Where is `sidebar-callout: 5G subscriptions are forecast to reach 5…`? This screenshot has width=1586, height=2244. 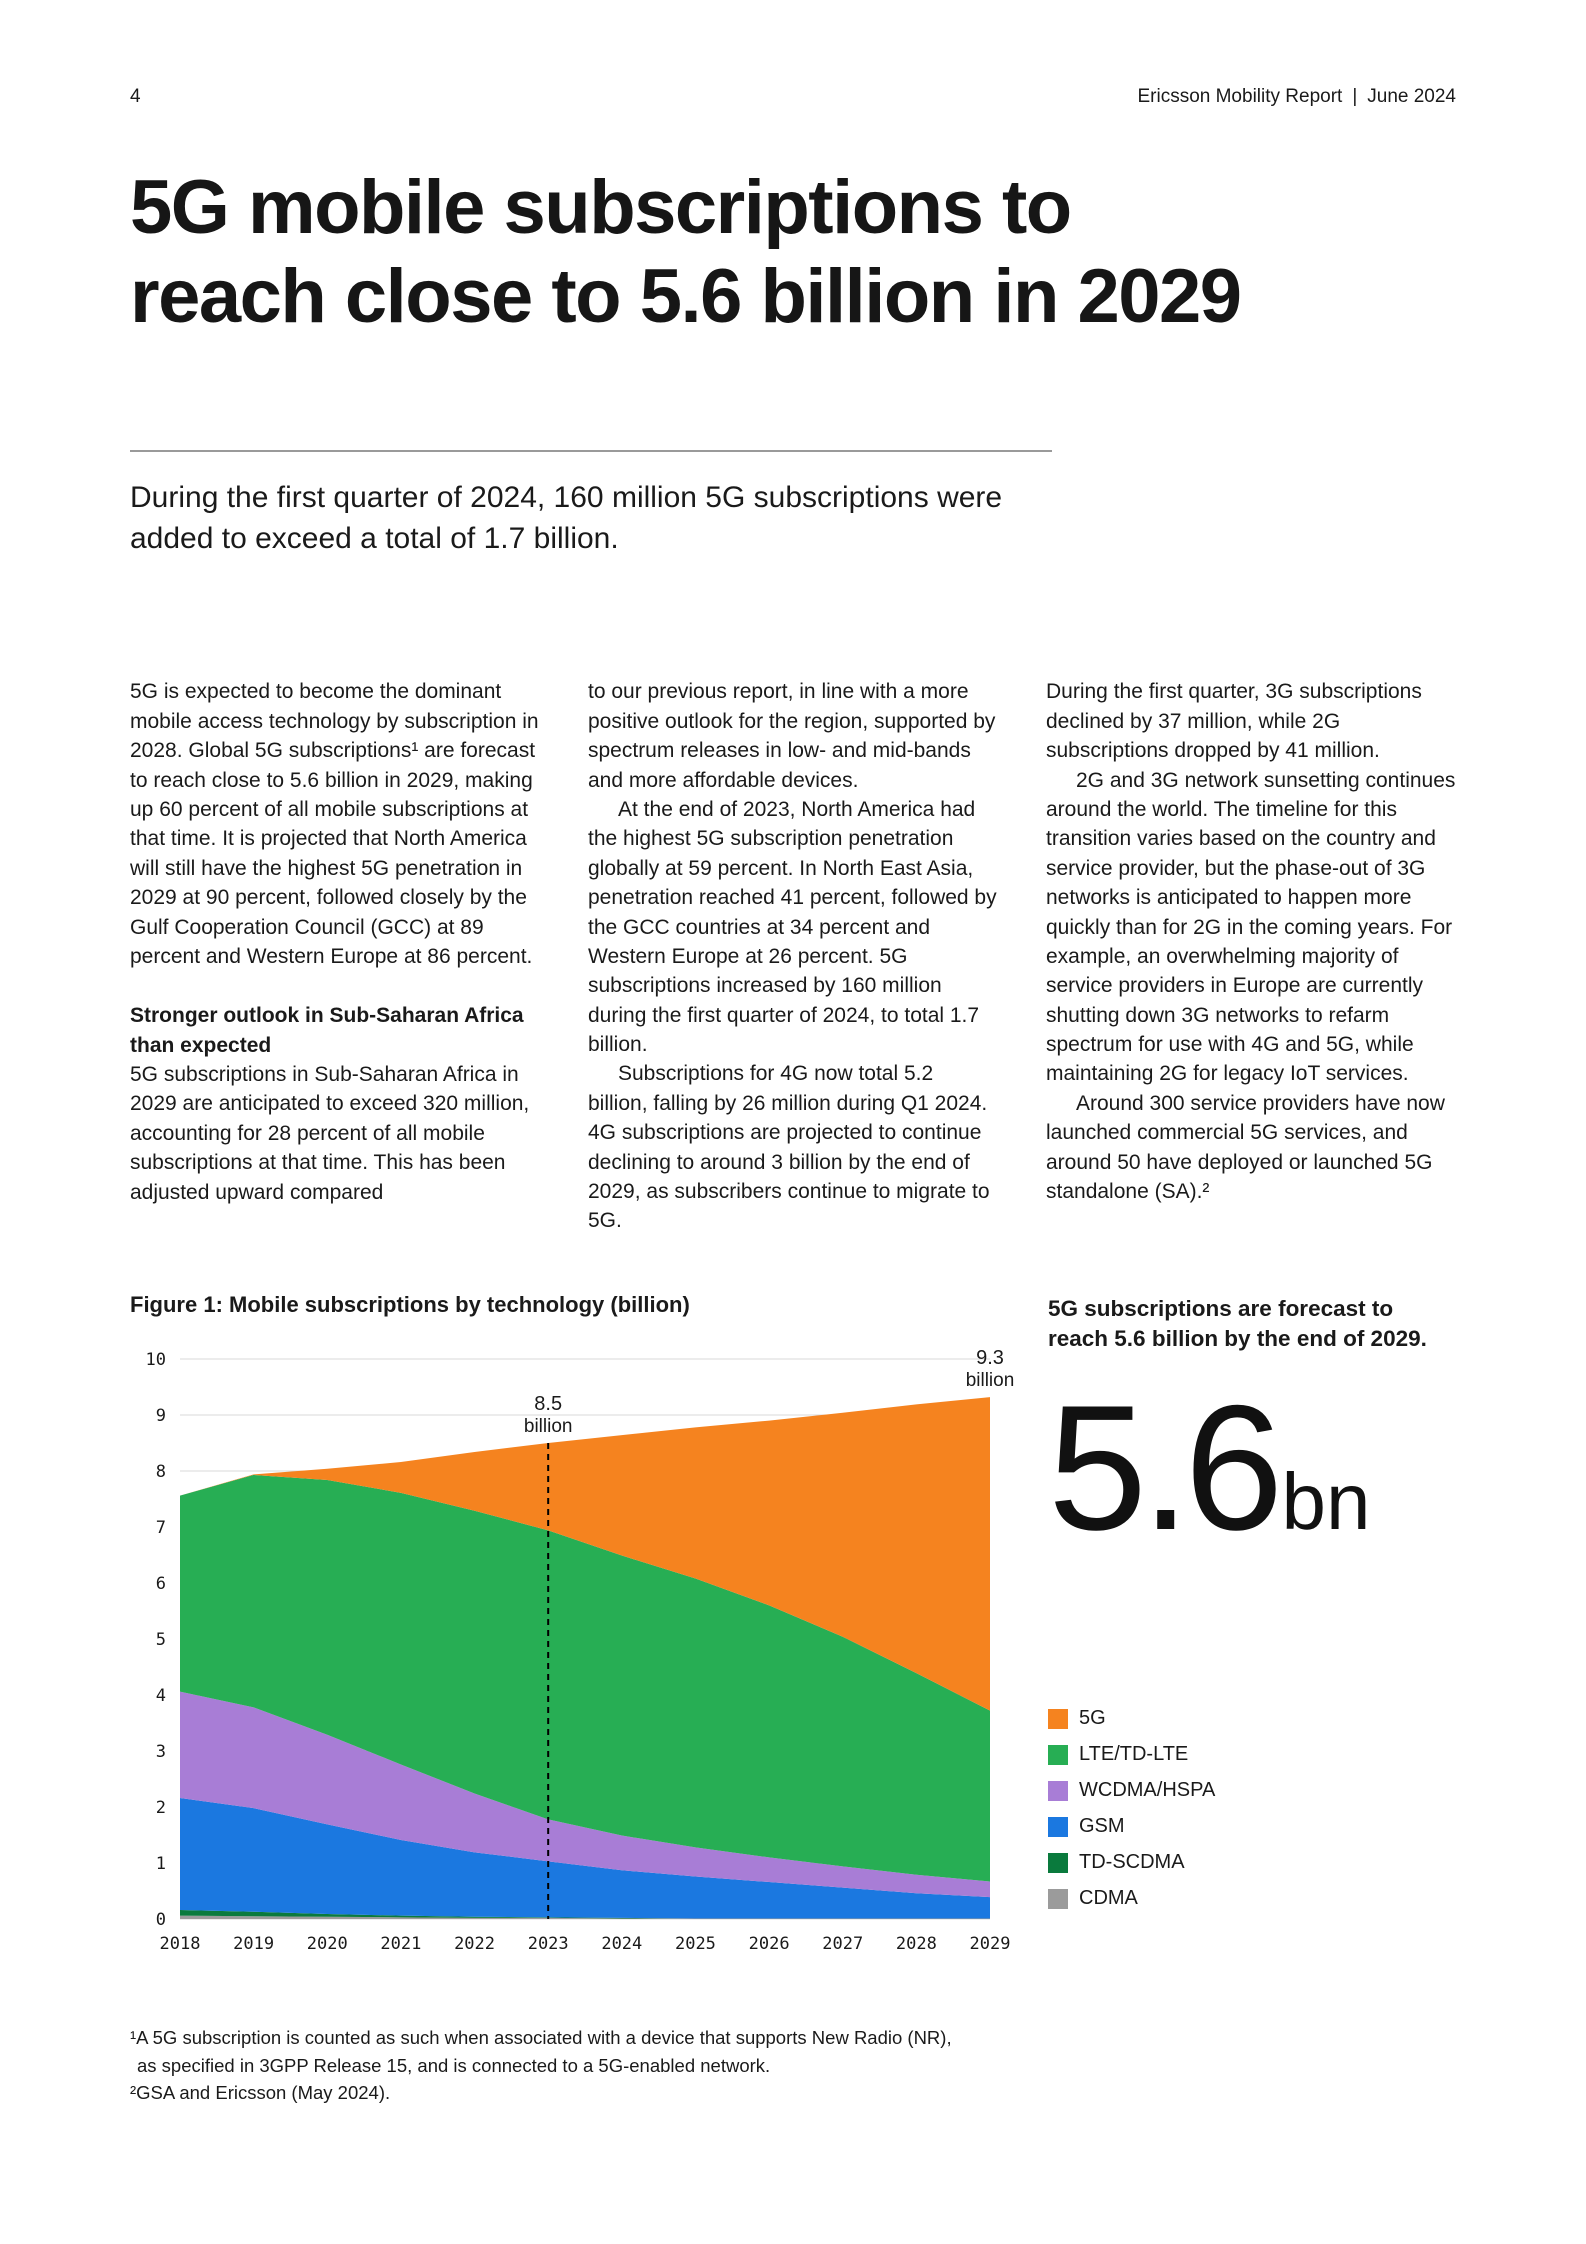 sidebar-callout: 5G subscriptions are forecast to reach 5… is located at coordinates (1237, 1323).